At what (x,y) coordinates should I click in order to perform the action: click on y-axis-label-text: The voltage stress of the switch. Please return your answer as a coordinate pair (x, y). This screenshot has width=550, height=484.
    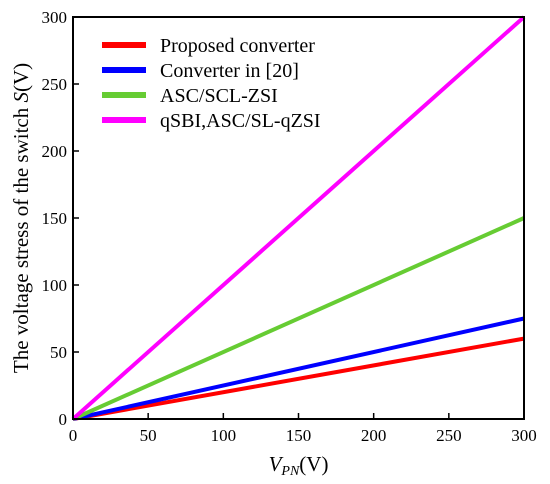
    Looking at the image, I should click on (21, 238).